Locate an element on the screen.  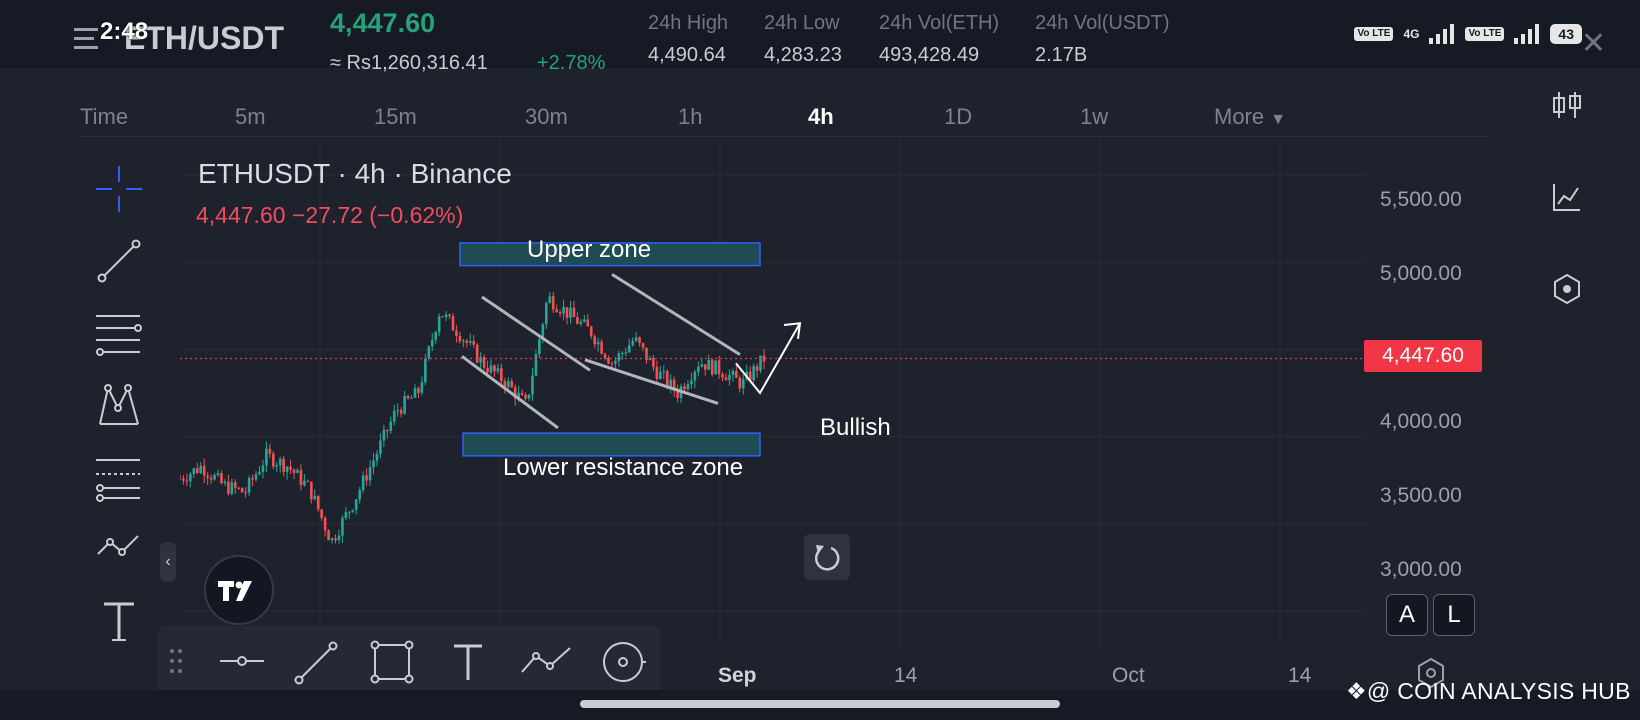
candles-icon is located at coordinates (1567, 105).